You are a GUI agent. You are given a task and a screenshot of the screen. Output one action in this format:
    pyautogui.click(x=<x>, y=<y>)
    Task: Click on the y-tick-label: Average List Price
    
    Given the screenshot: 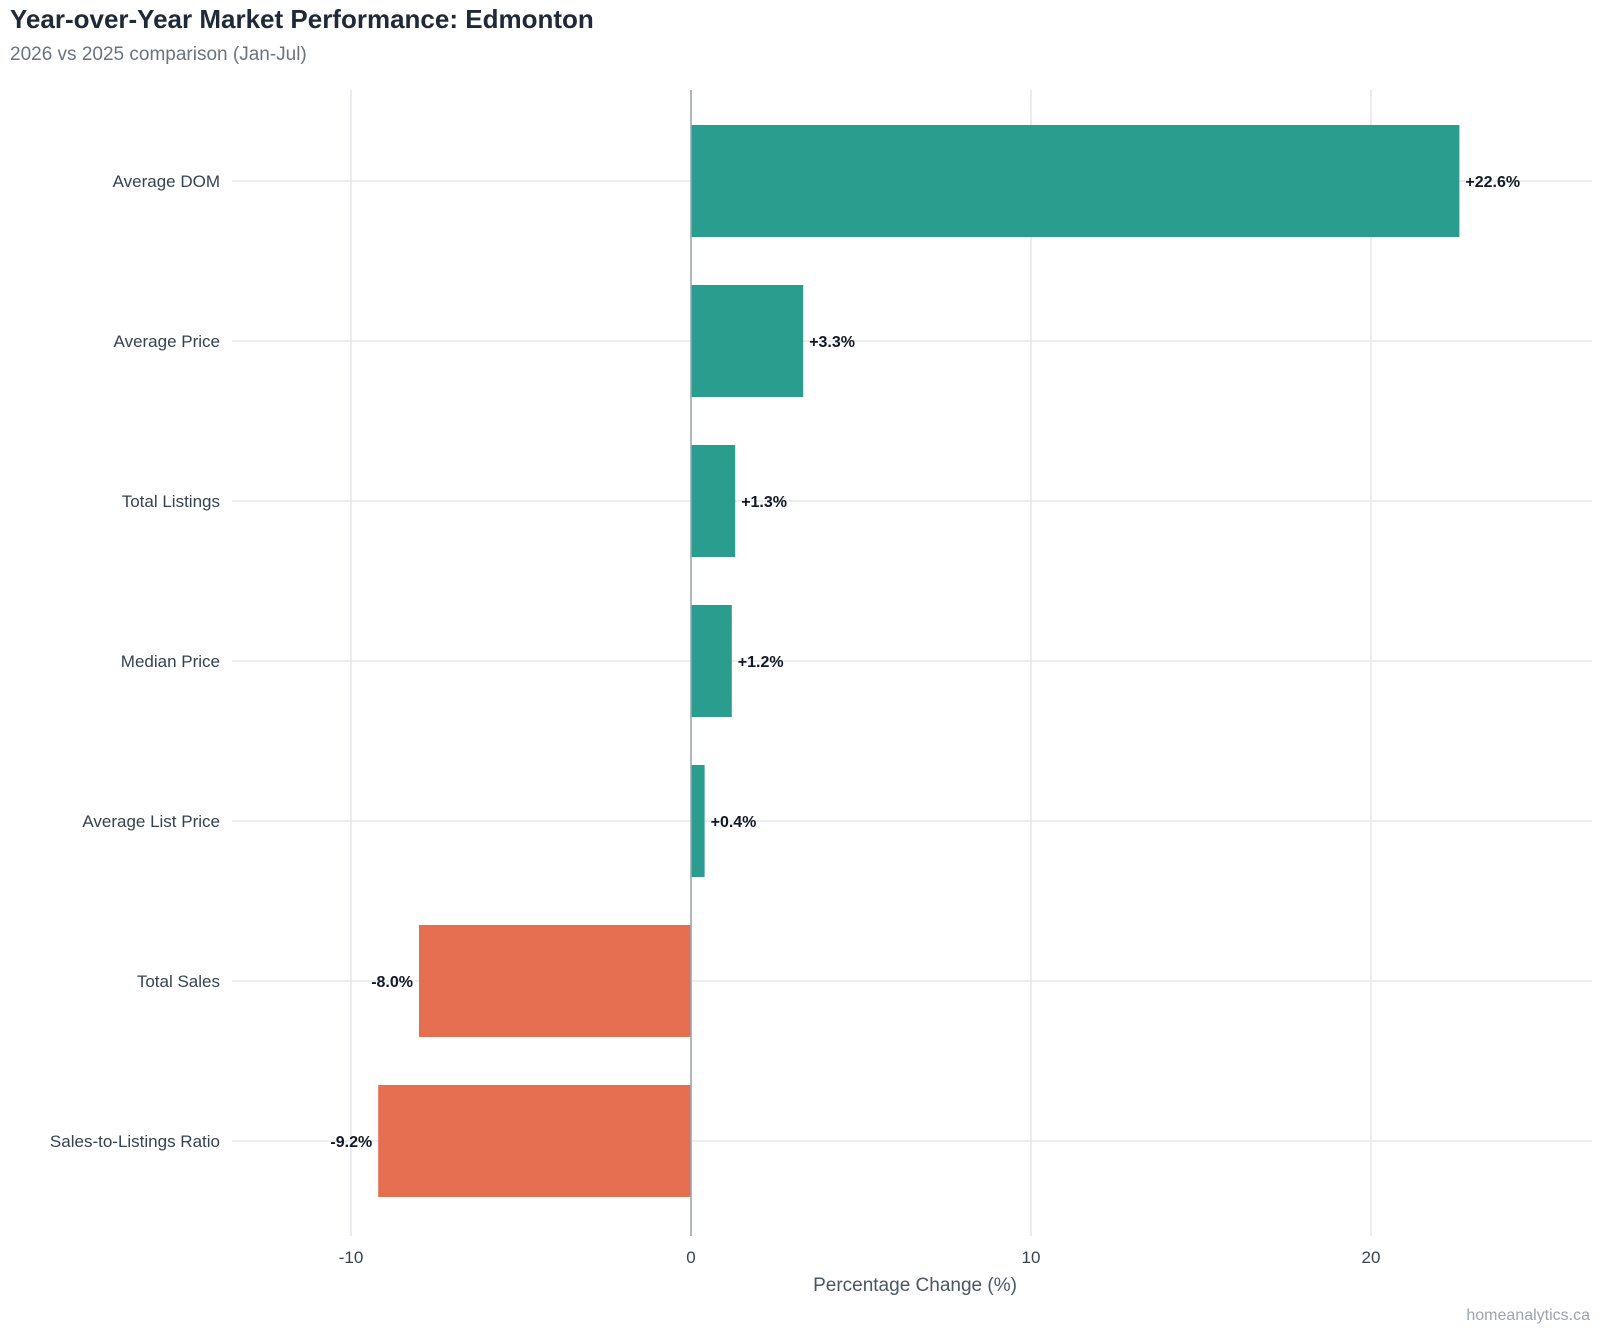 What is the action you would take?
    pyautogui.click(x=151, y=821)
    